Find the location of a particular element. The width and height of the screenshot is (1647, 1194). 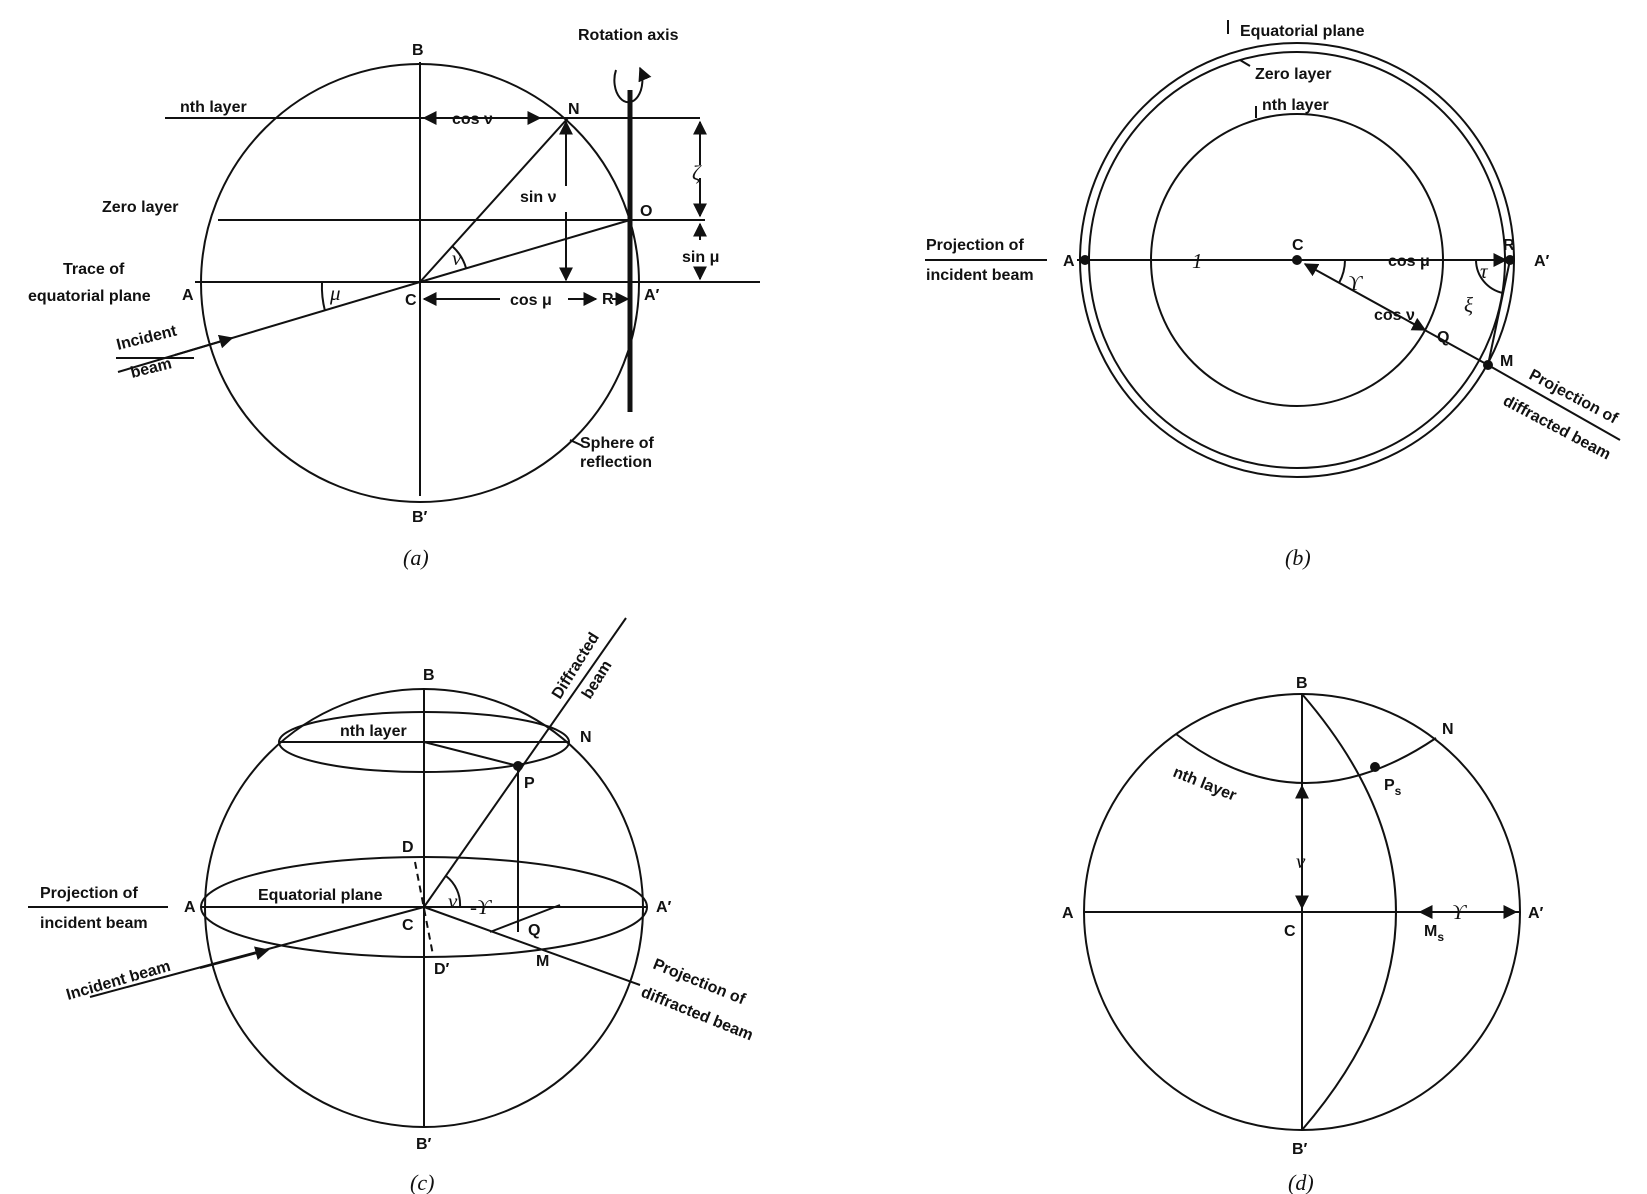

label-zeta: ζ is located at coordinates (697, 173).